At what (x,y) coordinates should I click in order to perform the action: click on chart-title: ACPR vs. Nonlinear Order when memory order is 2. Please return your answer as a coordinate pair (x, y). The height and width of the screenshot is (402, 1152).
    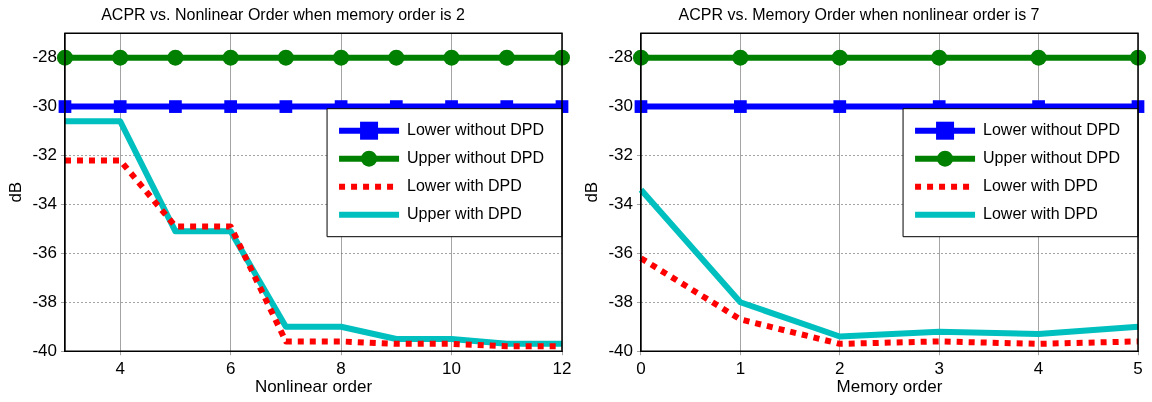
    Looking at the image, I should click on (283, 15).